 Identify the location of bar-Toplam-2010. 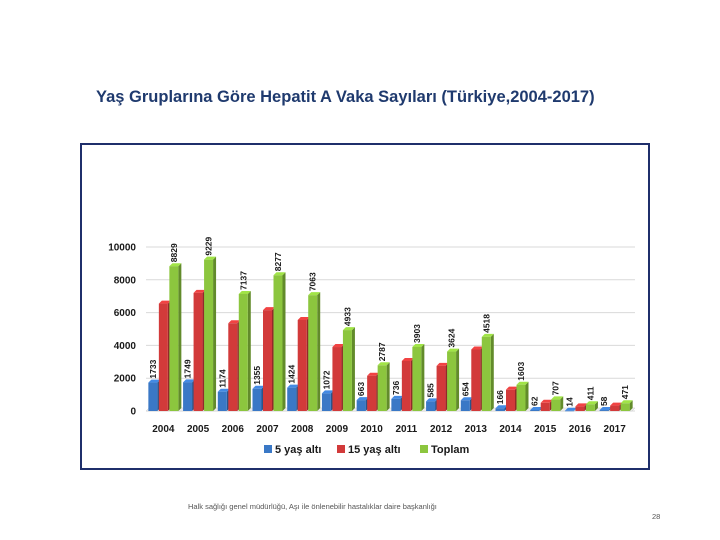
(383, 386).